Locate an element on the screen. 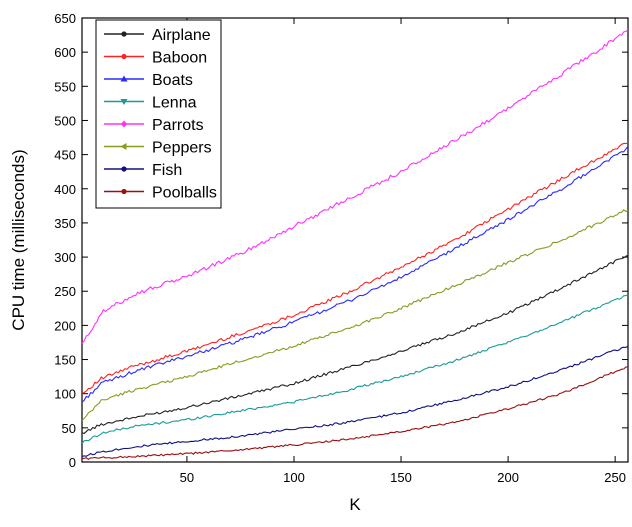 This screenshot has height=527, width=632. y-tick-label: 300 is located at coordinates (65, 257).